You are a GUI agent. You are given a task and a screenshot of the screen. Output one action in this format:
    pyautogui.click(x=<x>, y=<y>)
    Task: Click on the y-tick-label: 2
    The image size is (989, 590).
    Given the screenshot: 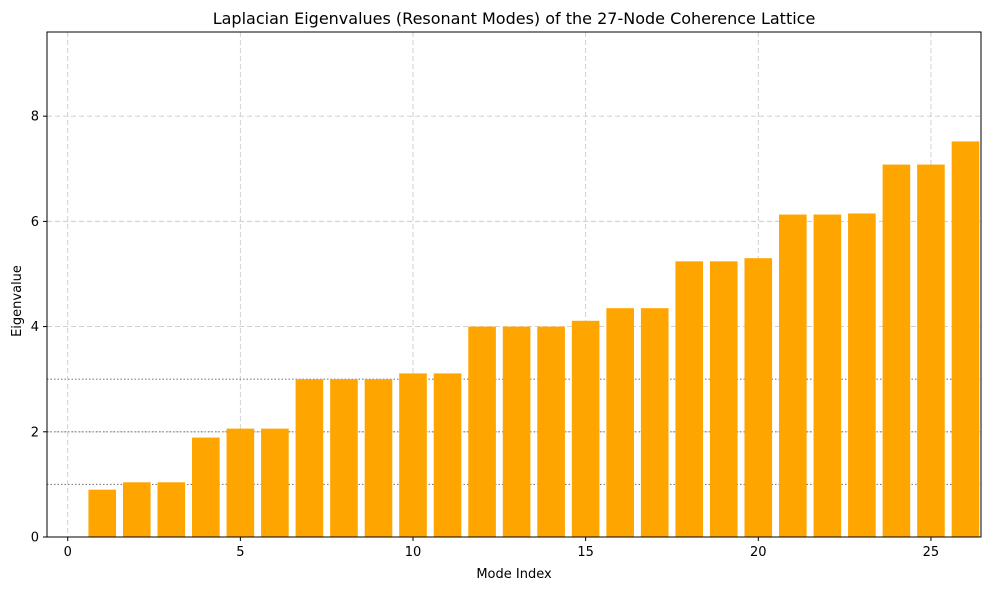 What is the action you would take?
    pyautogui.click(x=35, y=432)
    